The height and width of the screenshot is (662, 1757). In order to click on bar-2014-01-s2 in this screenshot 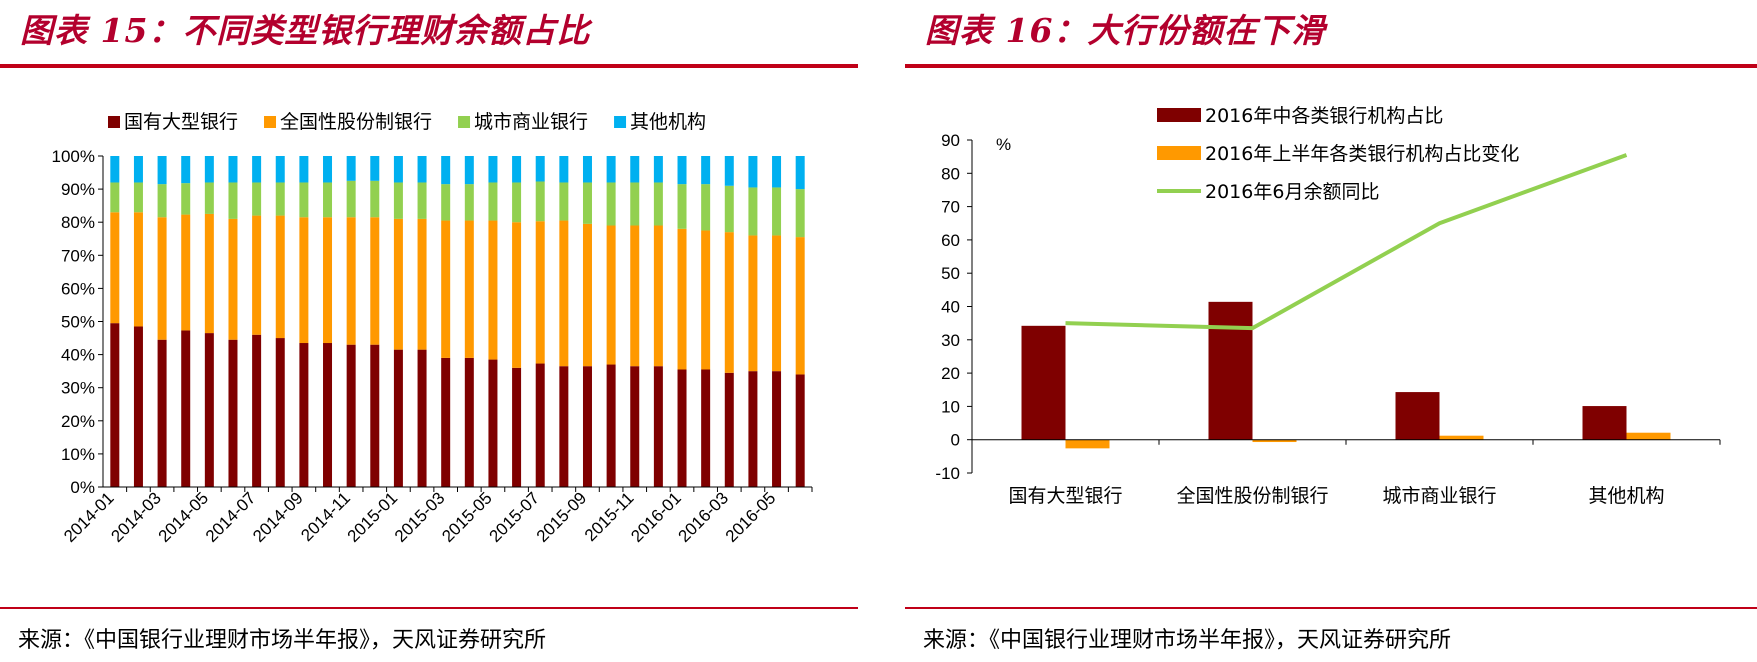, I will do `click(115, 197)`.